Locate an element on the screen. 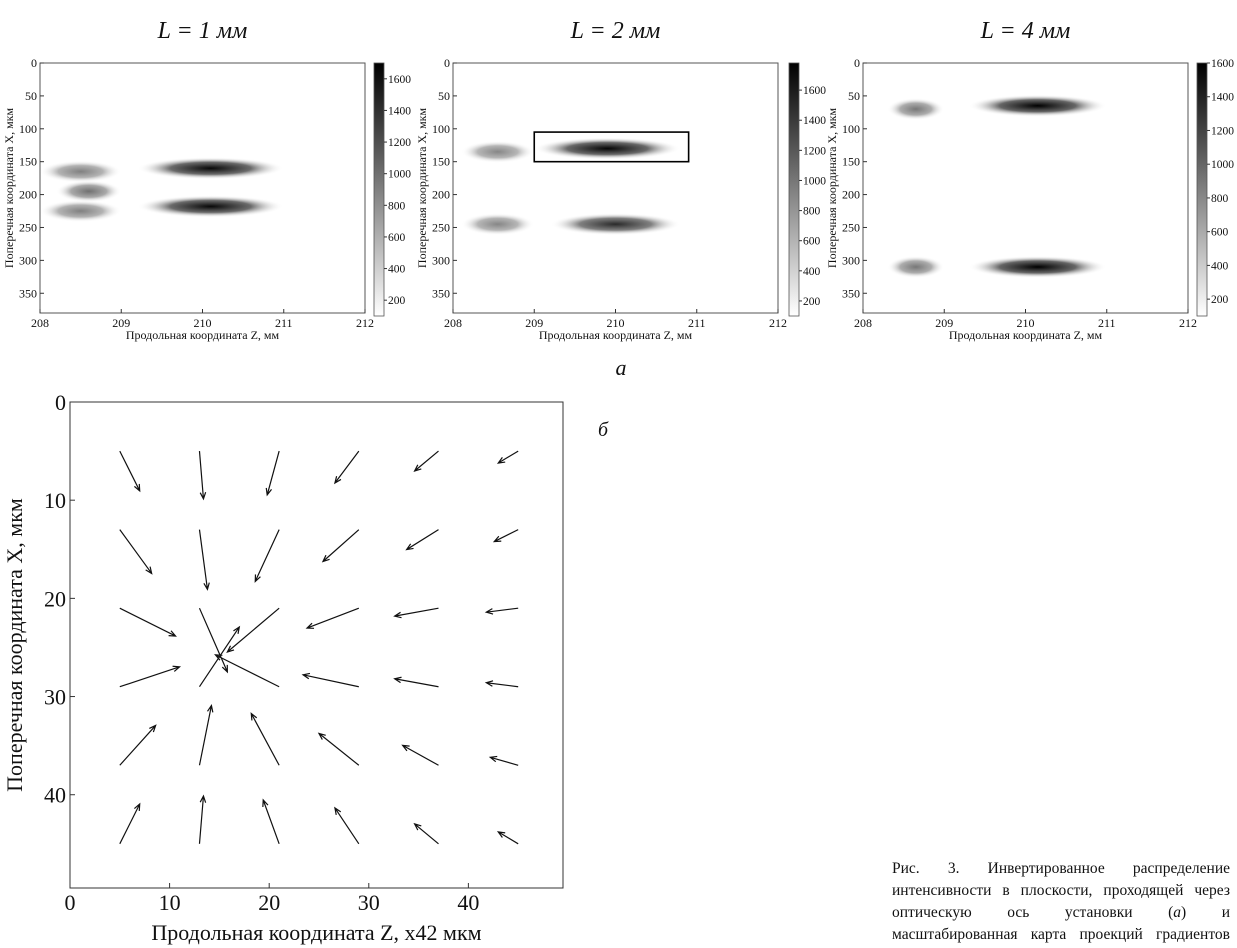 This screenshot has width=1237, height=948. y-tick-label: 250 is located at coordinates (28, 227).